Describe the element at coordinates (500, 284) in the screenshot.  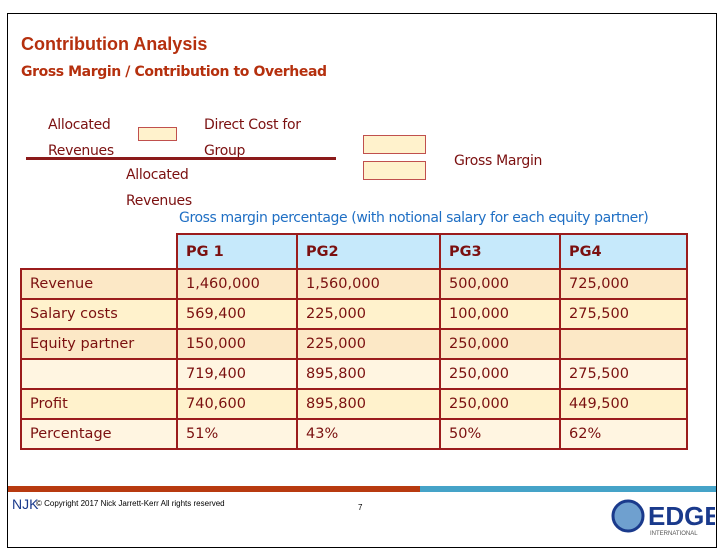
I see `table-cell: 500,000` at that location.